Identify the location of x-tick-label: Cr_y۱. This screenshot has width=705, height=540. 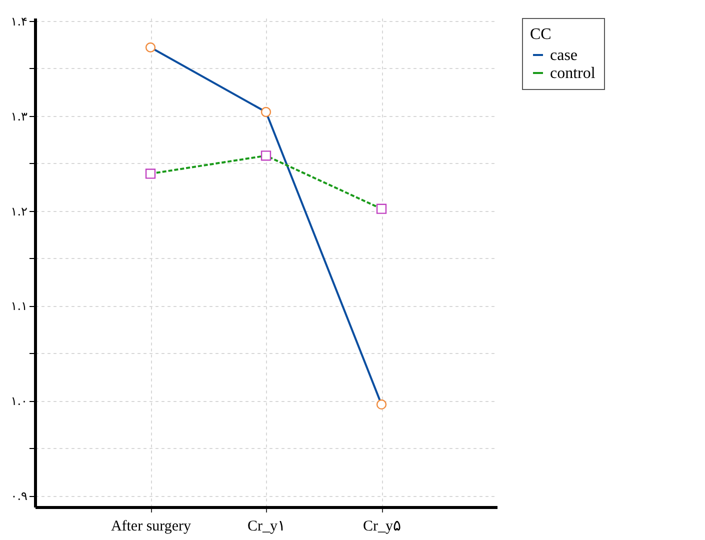
(267, 526).